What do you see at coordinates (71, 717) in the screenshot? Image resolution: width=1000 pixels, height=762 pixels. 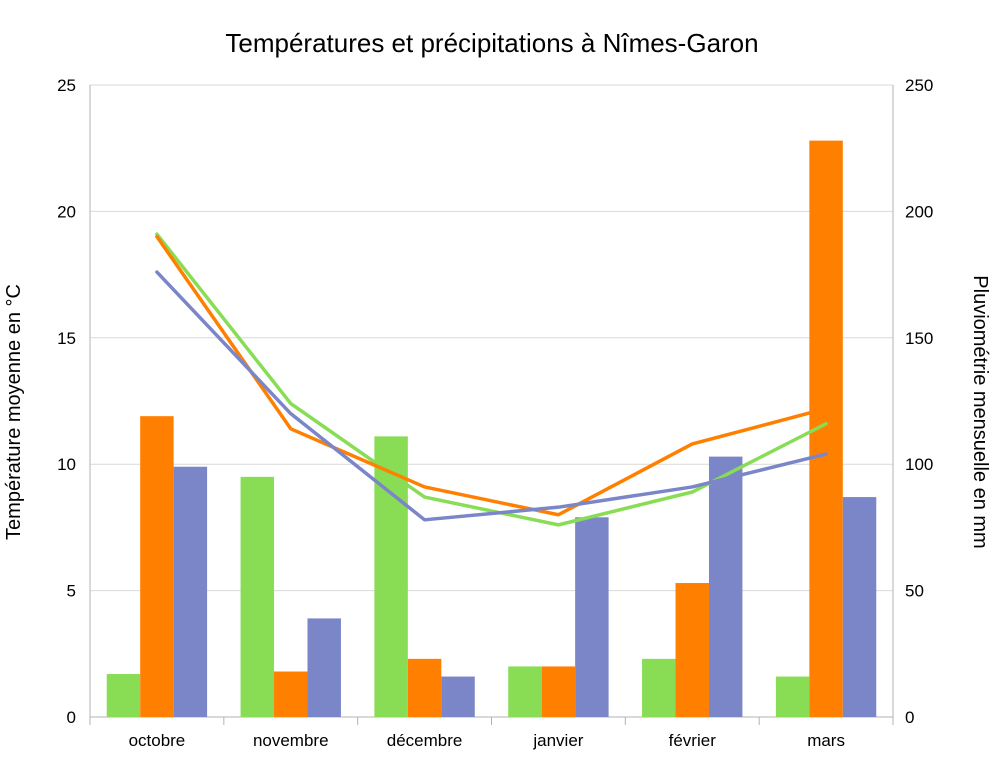 I see `y-left-tick-label: 0` at bounding box center [71, 717].